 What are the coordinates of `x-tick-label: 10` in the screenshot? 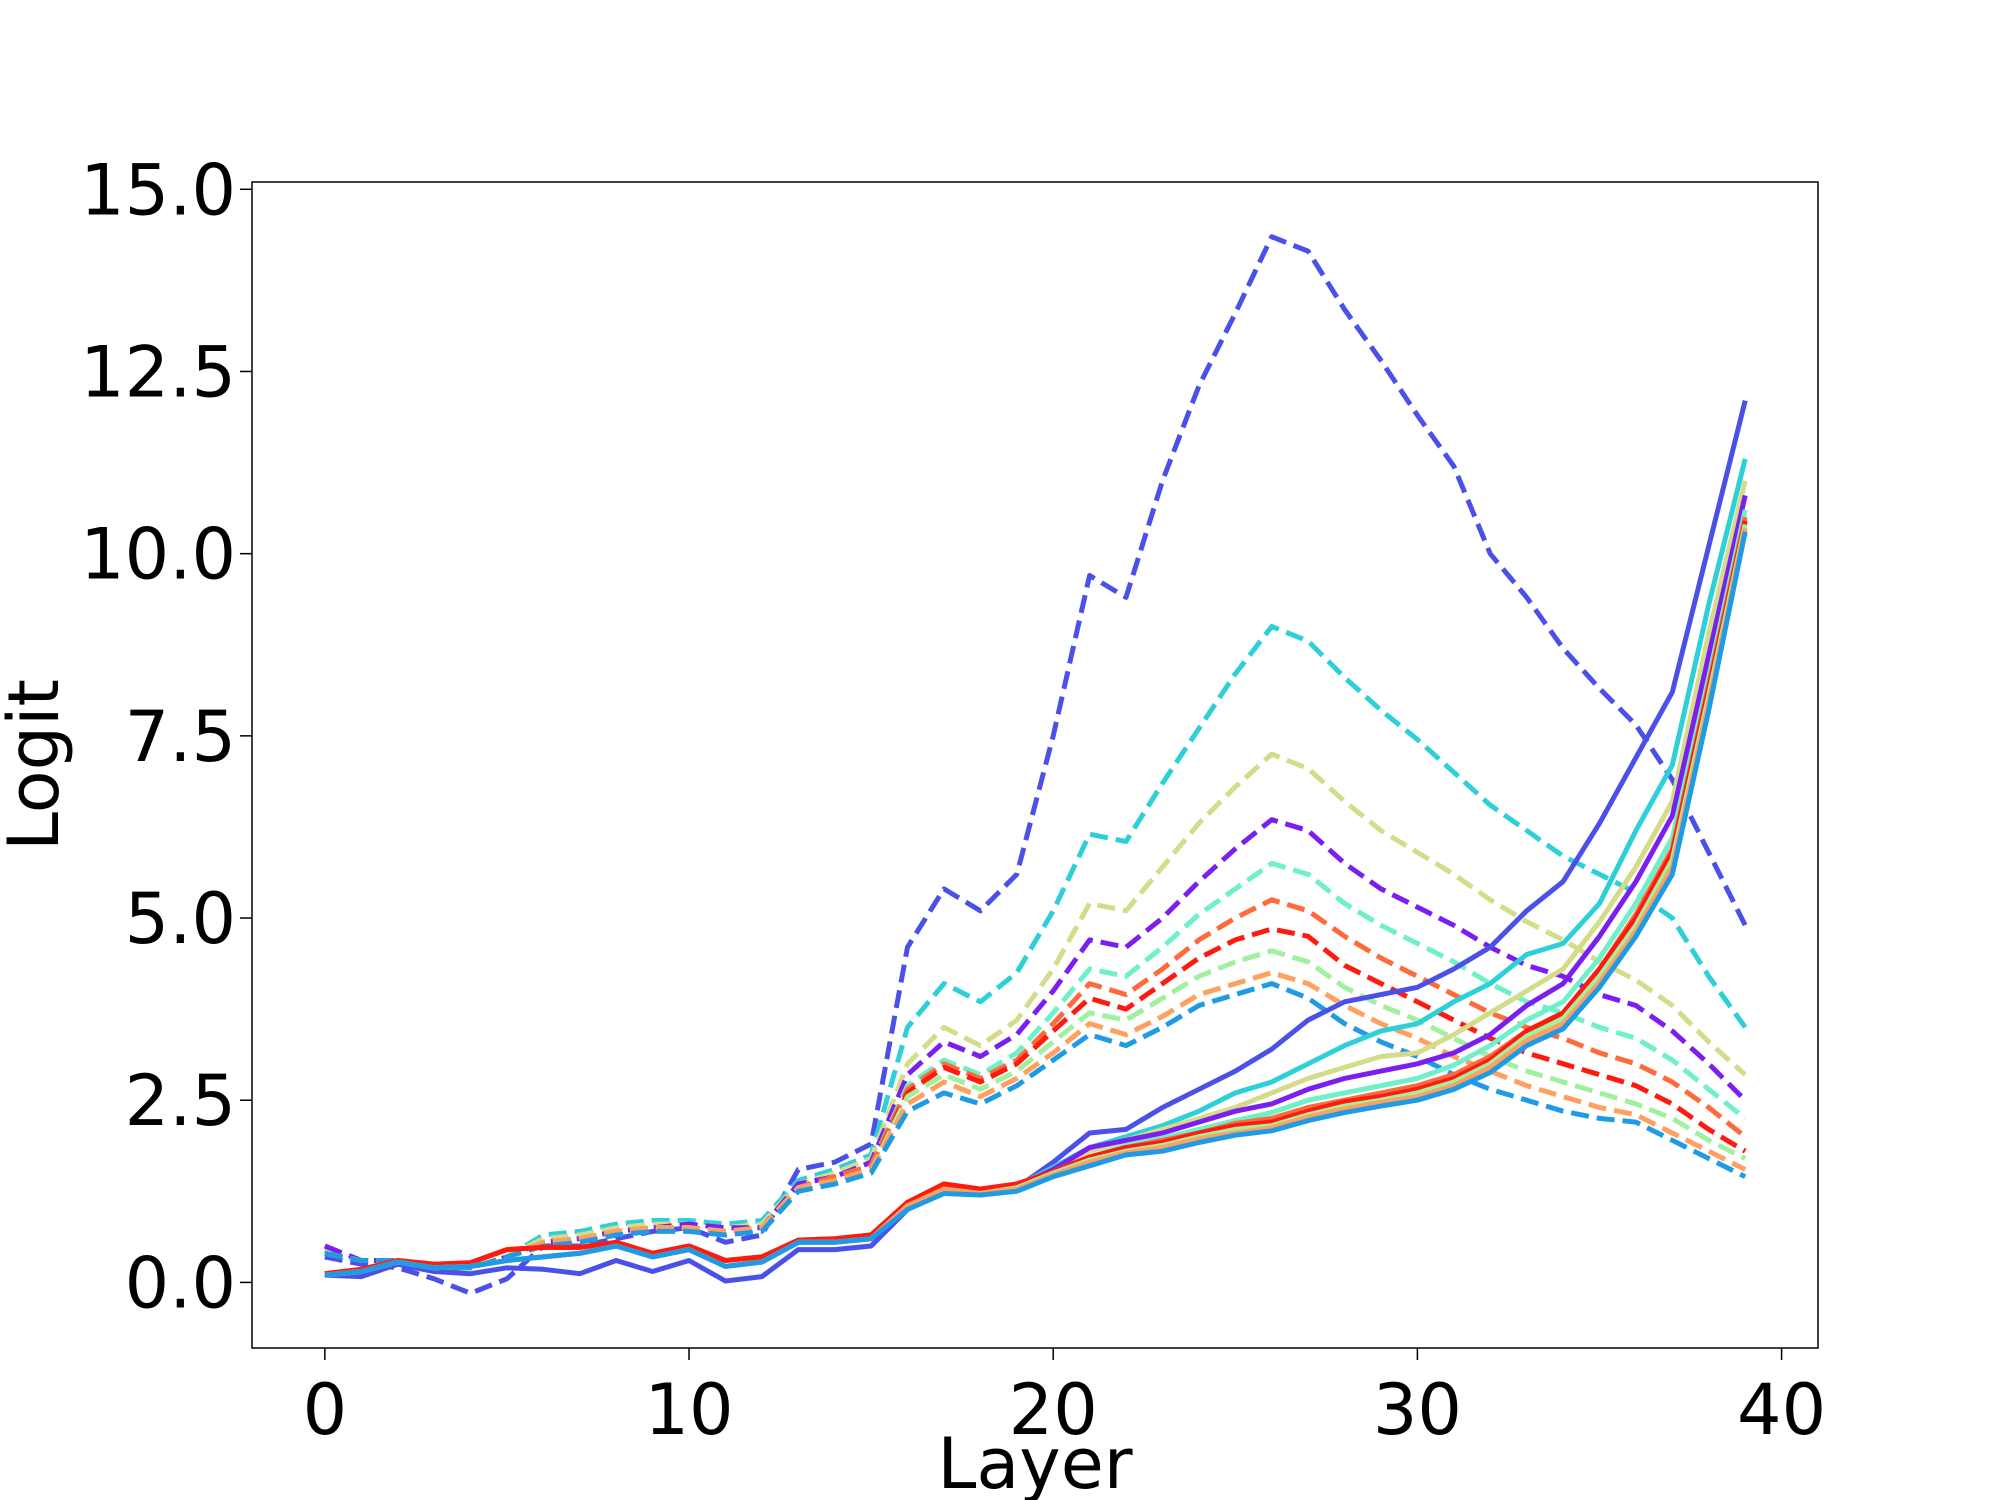 It's located at (688, 1410).